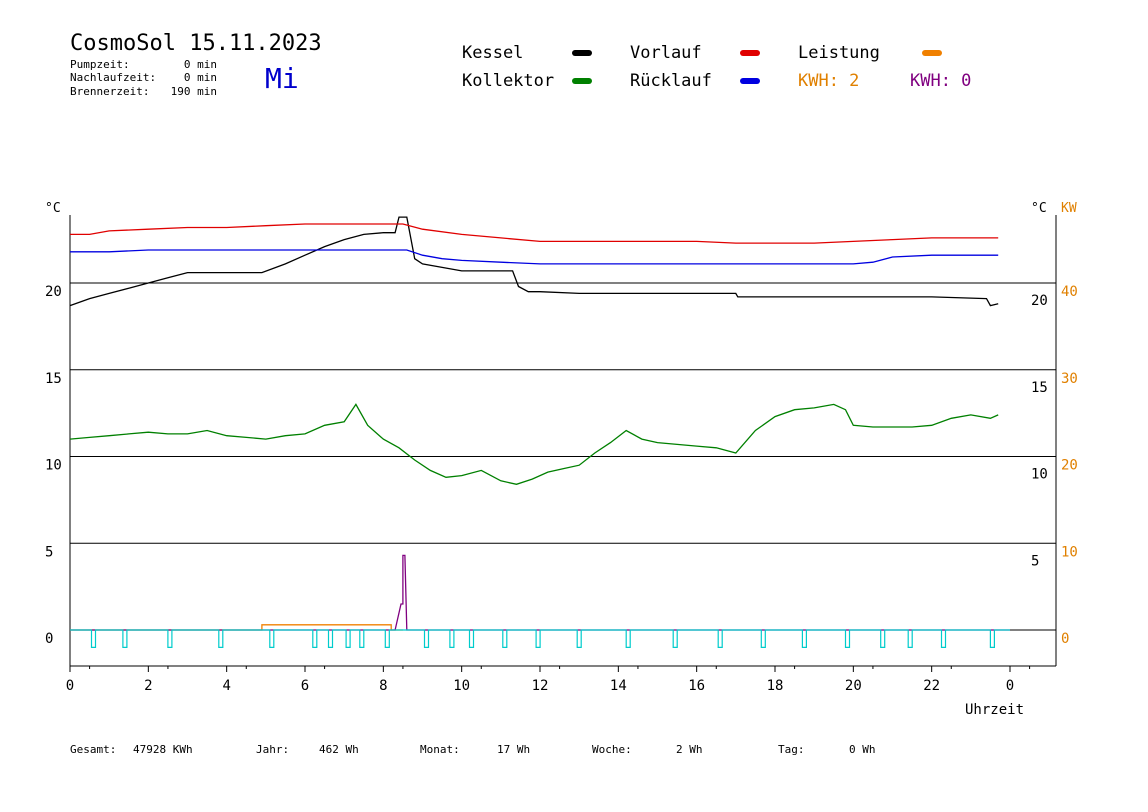 The image size is (1148, 812). Describe the element at coordinates (1039, 388) in the screenshot. I see `y-tick-right-temp: 15` at that location.